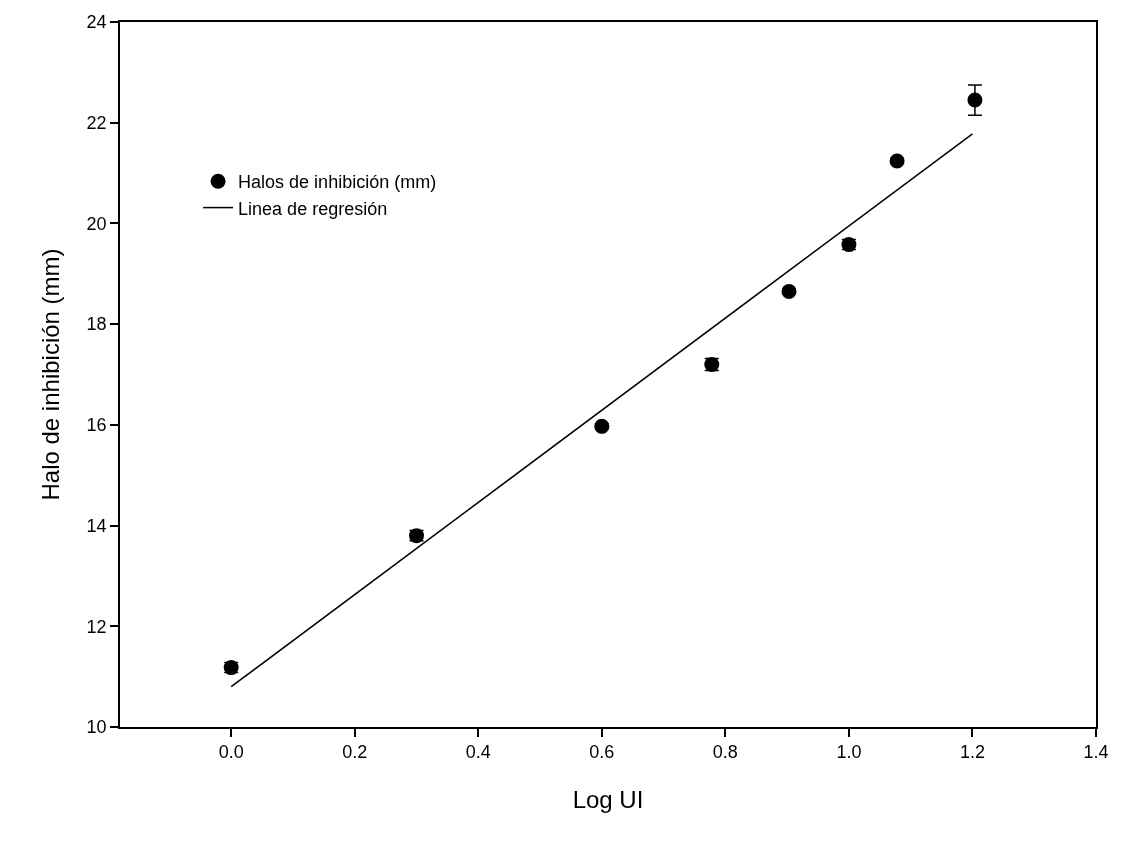 The height and width of the screenshot is (842, 1121). Describe the element at coordinates (313, 208) in the screenshot. I see `legend-label: Linea de regresión` at that location.